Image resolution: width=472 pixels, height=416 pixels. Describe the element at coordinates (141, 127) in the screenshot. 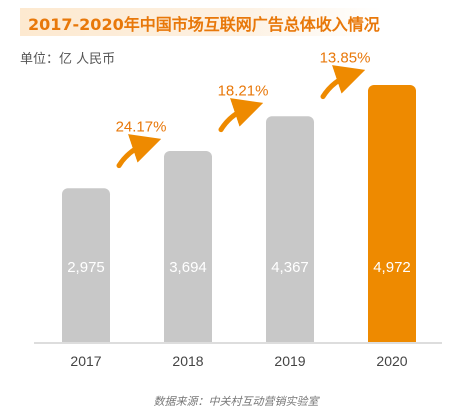

I see `growth-rate-label: 24.17%` at that location.